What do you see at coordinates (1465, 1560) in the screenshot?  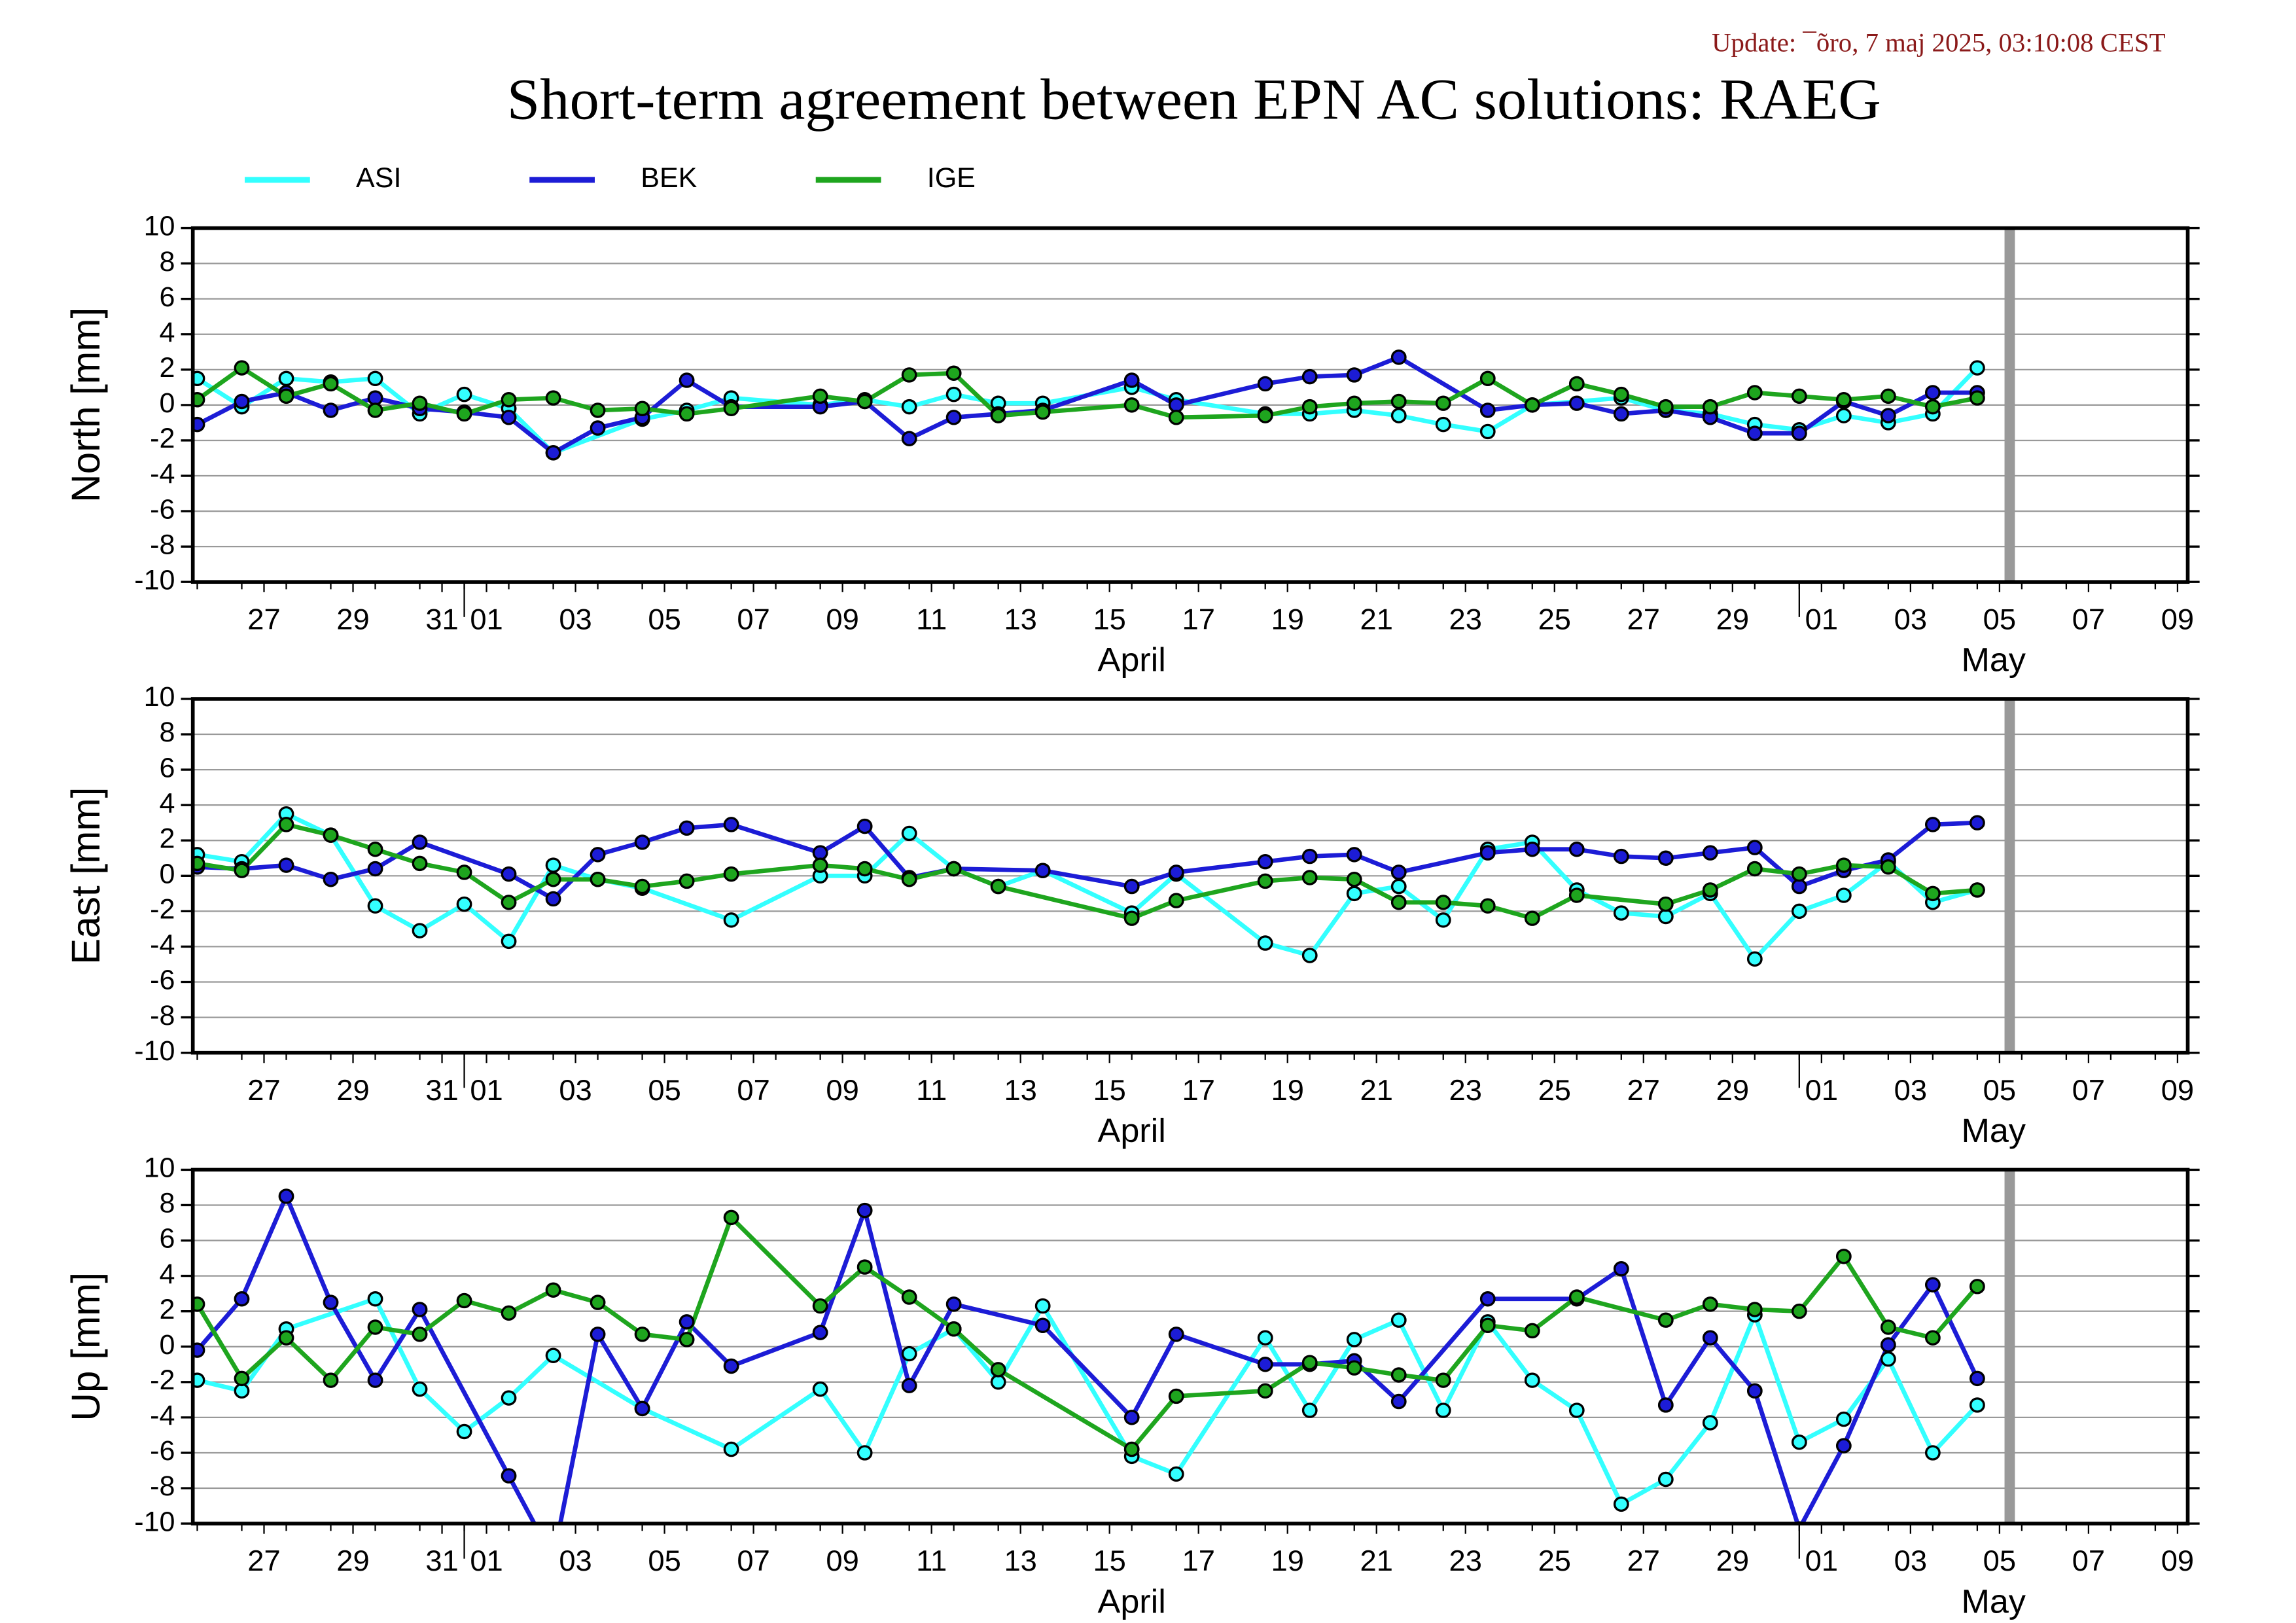 I see `x-tick-label: 23` at bounding box center [1465, 1560].